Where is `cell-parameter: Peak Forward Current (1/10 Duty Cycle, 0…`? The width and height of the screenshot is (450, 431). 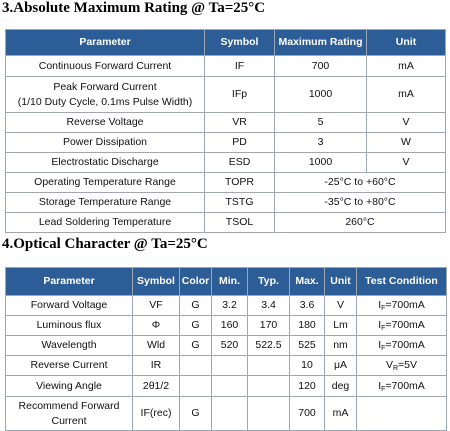 cell-parameter: Peak Forward Current (1/10 Duty Cycle, 0… is located at coordinates (105, 94).